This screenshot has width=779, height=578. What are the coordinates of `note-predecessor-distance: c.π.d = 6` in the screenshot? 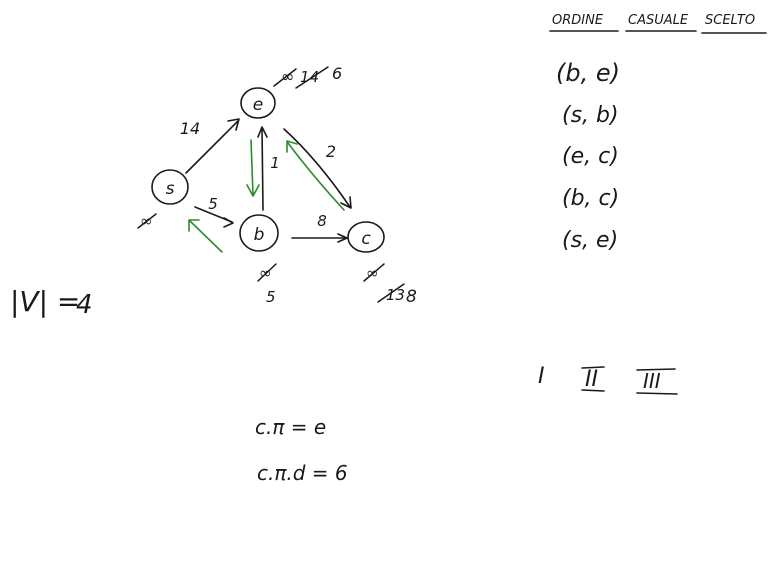 It's located at (302, 473).